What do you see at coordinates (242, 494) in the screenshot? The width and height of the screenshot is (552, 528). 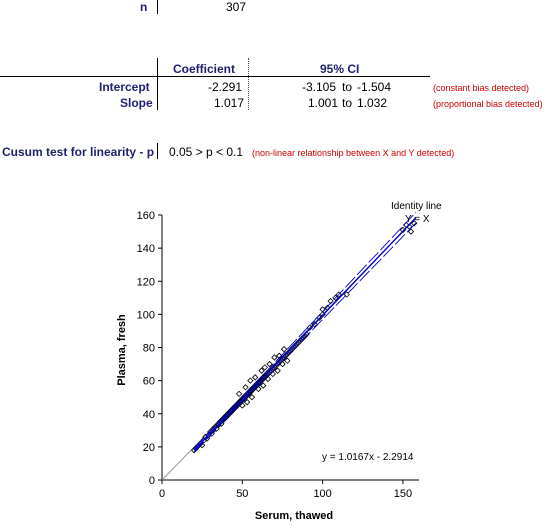 I see `x-tick-label: 50` at bounding box center [242, 494].